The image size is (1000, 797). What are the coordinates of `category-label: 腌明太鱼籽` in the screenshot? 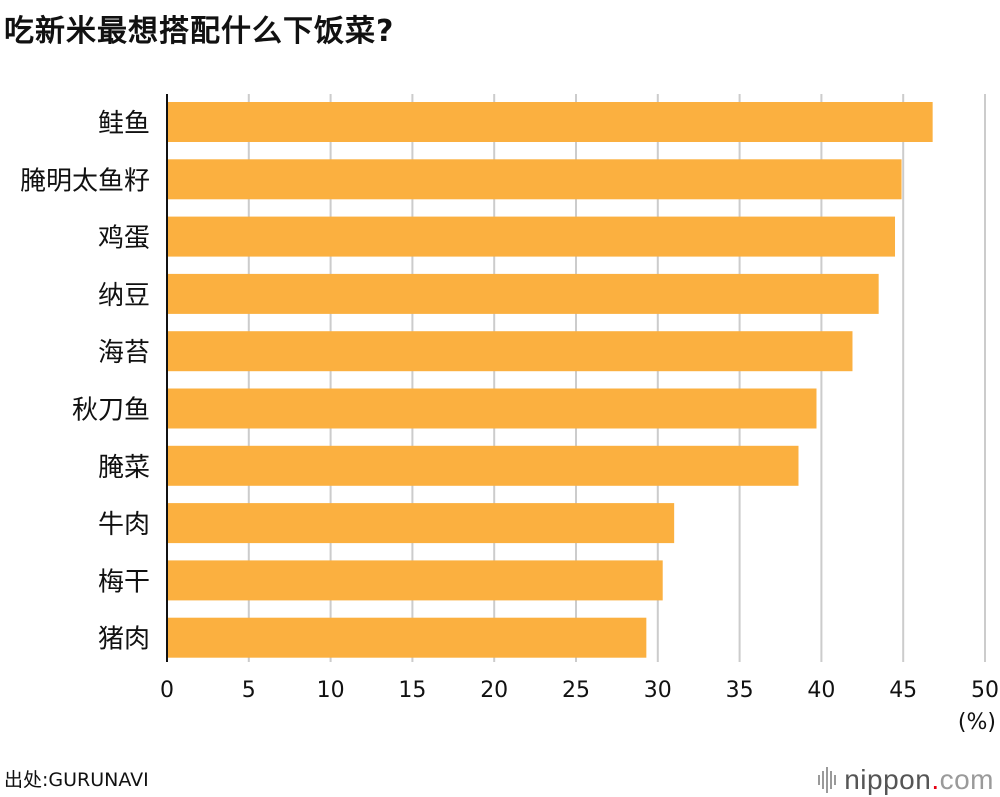 It's located at (85, 181).